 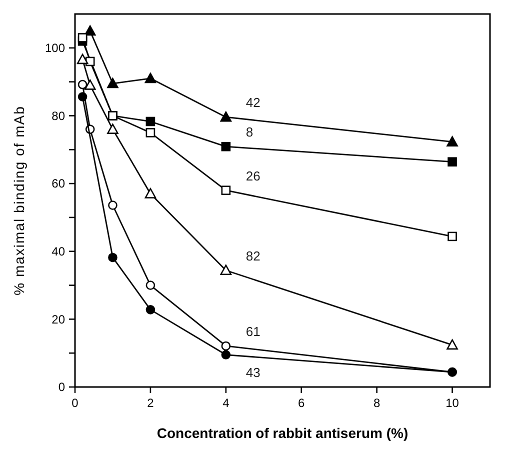 What do you see at coordinates (253, 176) in the screenshot?
I see `series-label: 26` at bounding box center [253, 176].